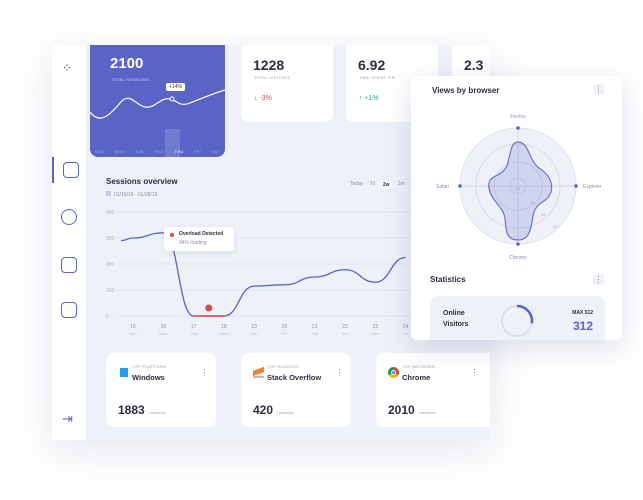  What do you see at coordinates (376, 327) in the screenshot?
I see `x-tick-day: 23` at bounding box center [376, 327].